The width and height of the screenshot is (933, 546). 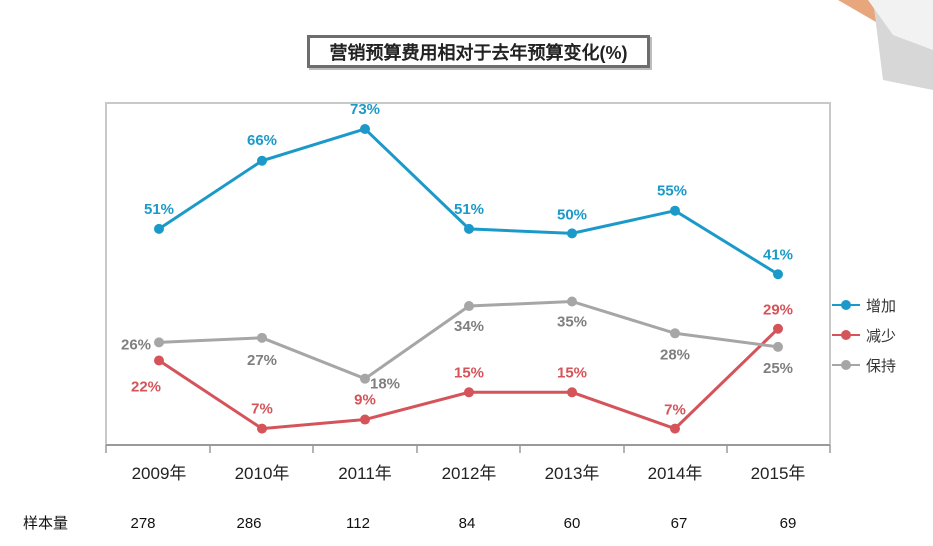 I want to click on legend-label: 增加, so click(x=881, y=306).